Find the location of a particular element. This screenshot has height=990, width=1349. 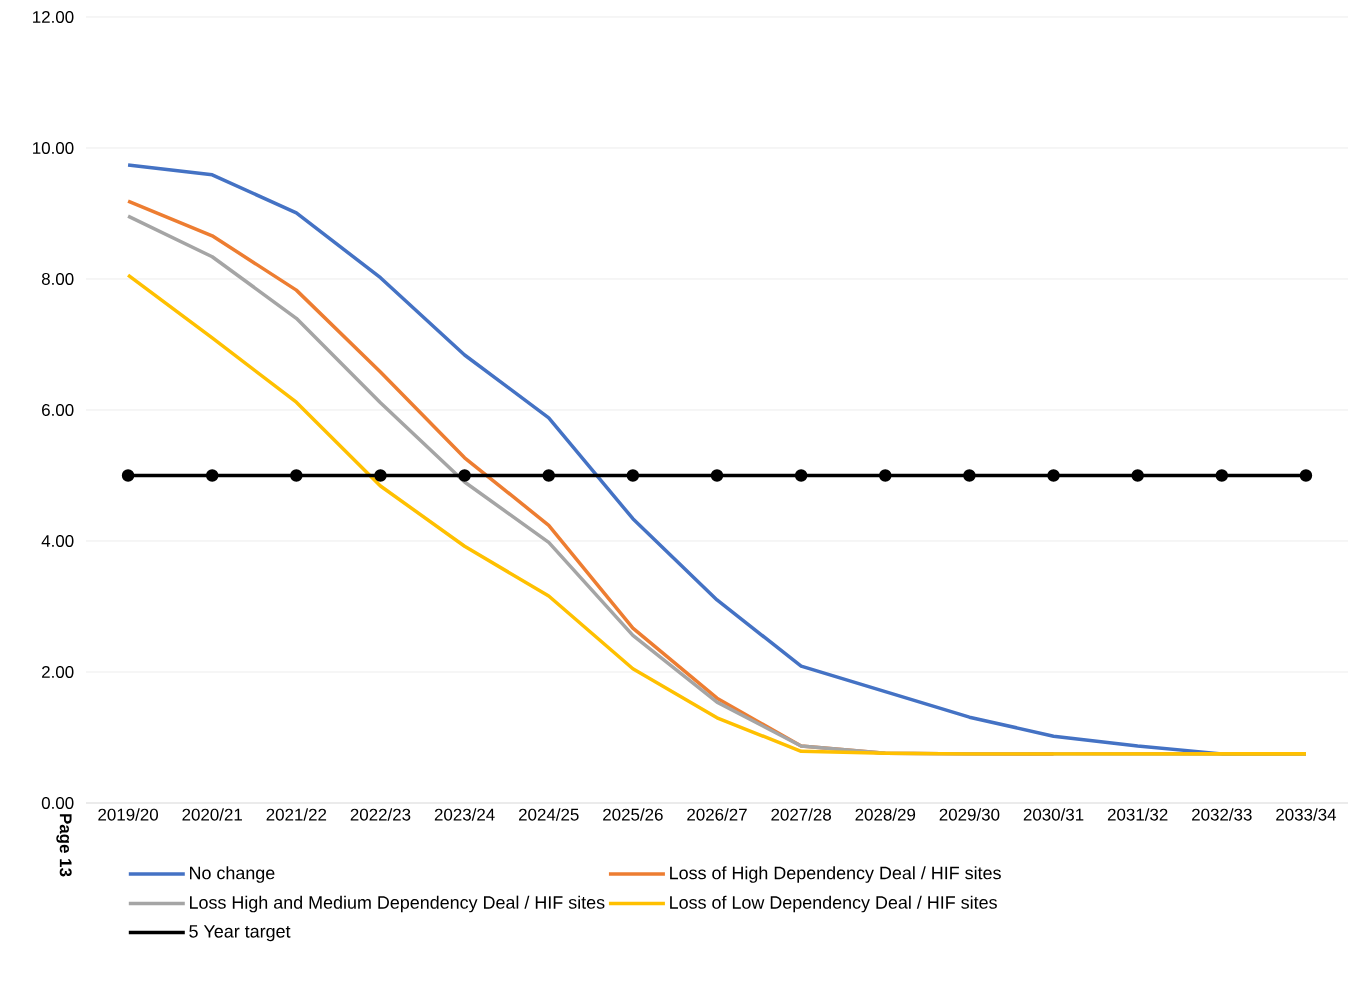

y-tick-label: 12.00 is located at coordinates (53, 16).